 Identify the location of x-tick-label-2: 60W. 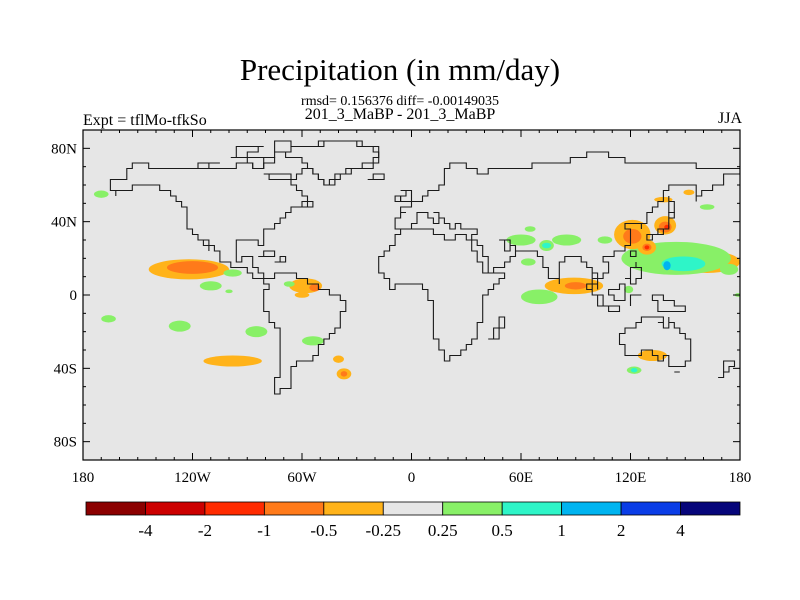
(302, 478).